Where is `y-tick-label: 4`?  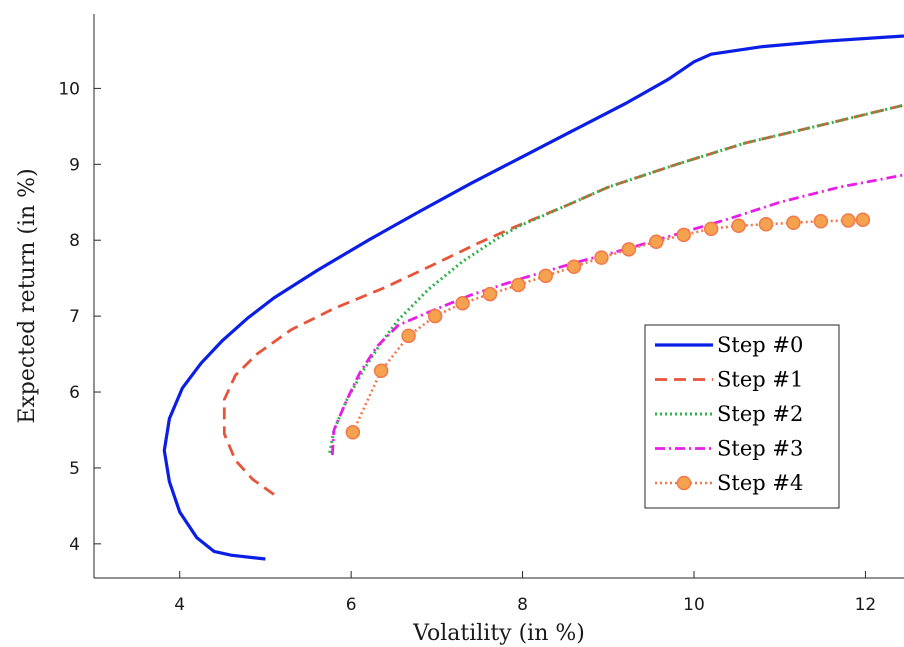 y-tick-label: 4 is located at coordinates (74, 545).